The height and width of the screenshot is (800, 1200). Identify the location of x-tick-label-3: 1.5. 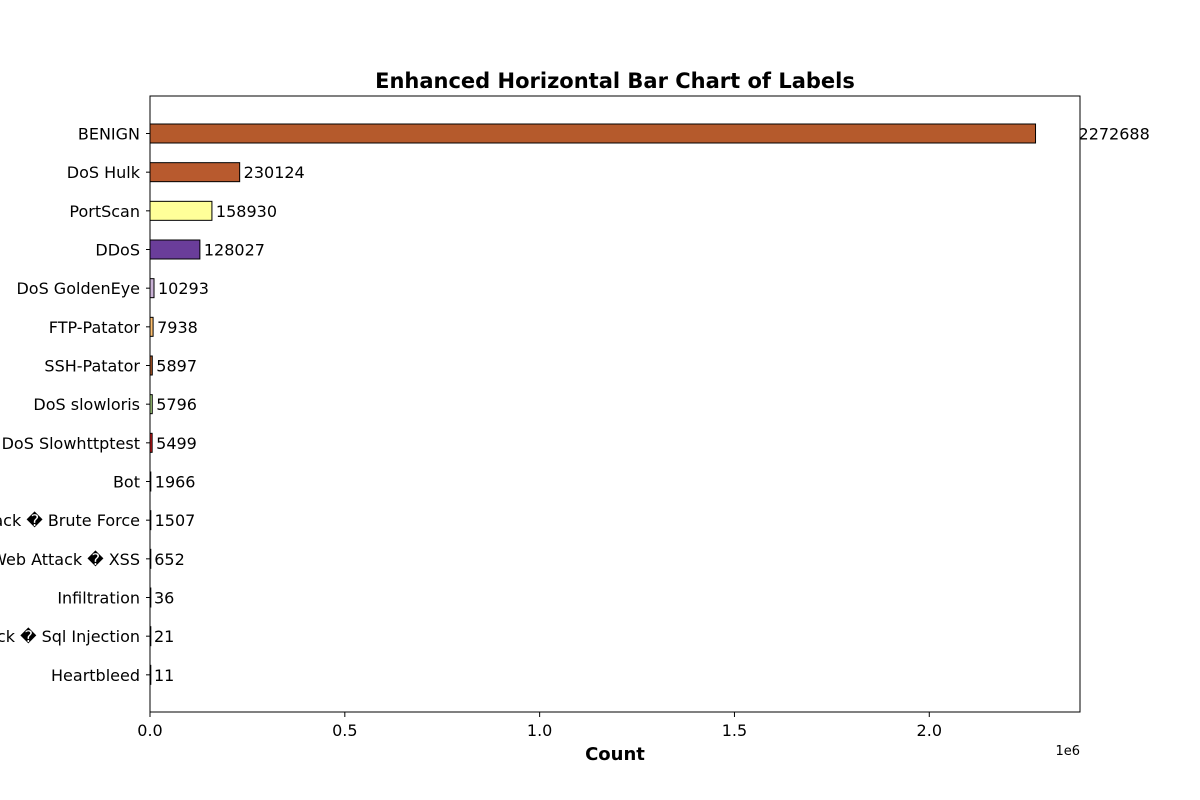
(734, 730).